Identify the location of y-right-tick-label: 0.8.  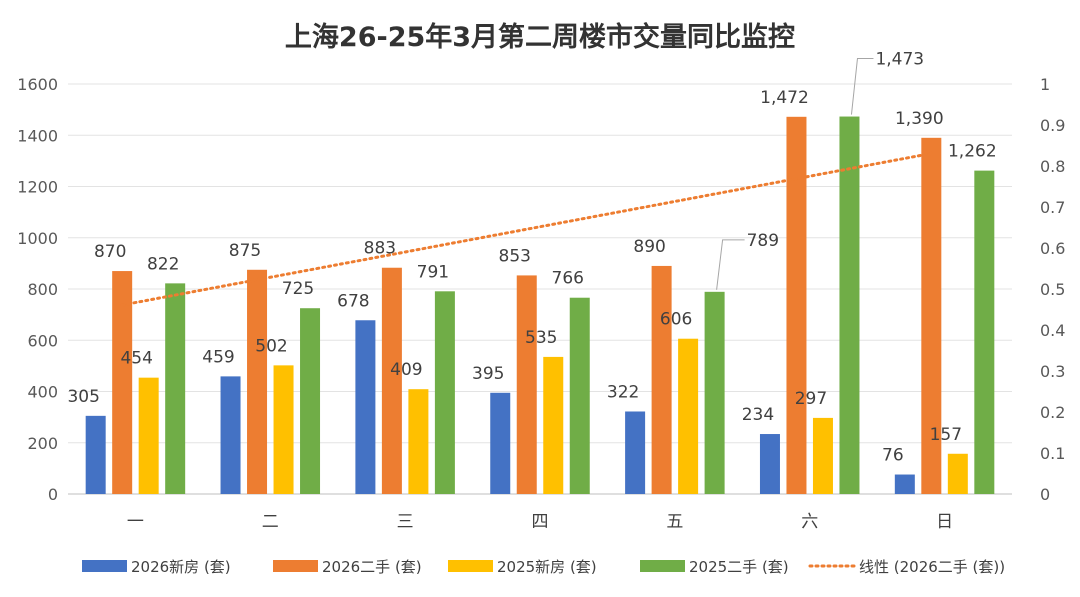
(1052, 166).